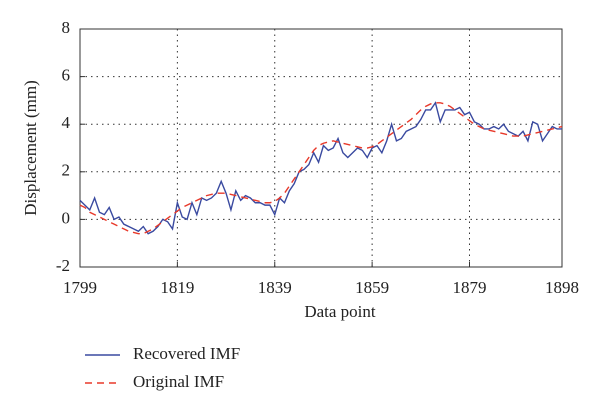 The image size is (600, 415). What do you see at coordinates (186, 353) in the screenshot?
I see `legend-label: Recovered IMF` at bounding box center [186, 353].